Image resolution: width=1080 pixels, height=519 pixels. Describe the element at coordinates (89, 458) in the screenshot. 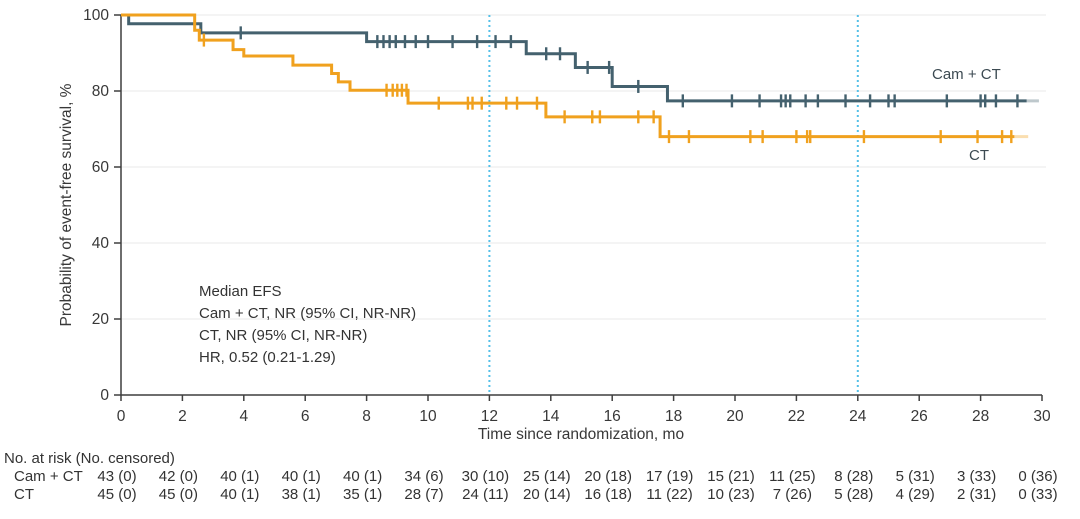

I see `risk-table-title: No. at risk (No. censored)` at that location.